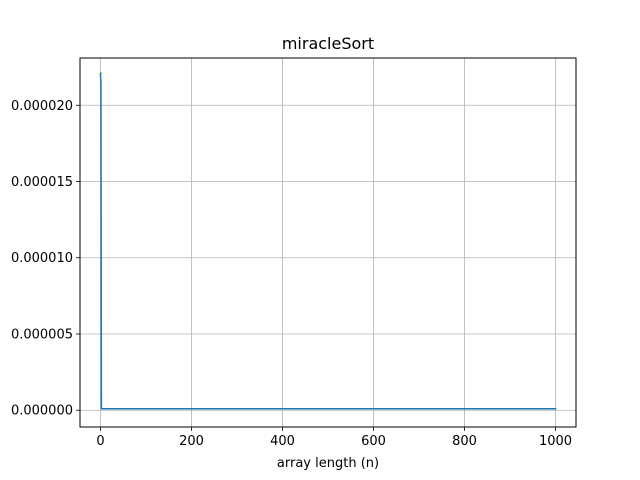 This screenshot has height=480, width=640. Describe the element at coordinates (100, 441) in the screenshot. I see `x-tick-label: 0` at that location.